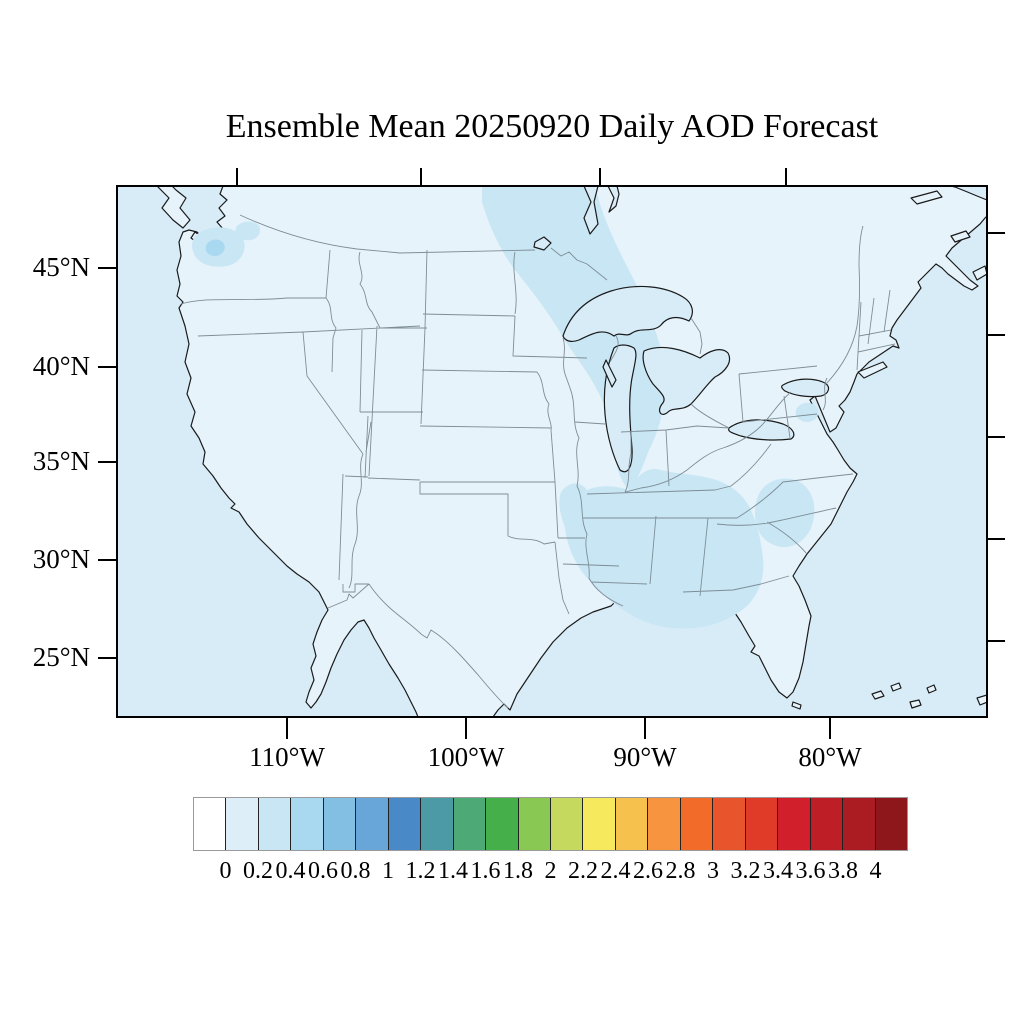 This screenshot has height=1024, width=1024. What do you see at coordinates (61, 366) in the screenshot?
I see `y-axis-label: 40°N` at bounding box center [61, 366].